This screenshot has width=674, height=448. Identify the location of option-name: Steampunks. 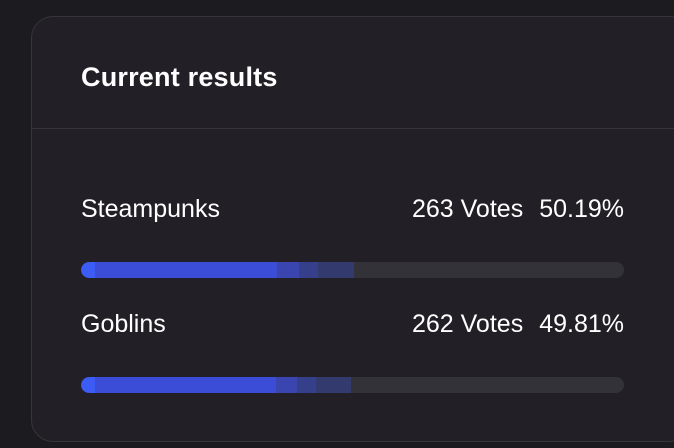
(150, 209).